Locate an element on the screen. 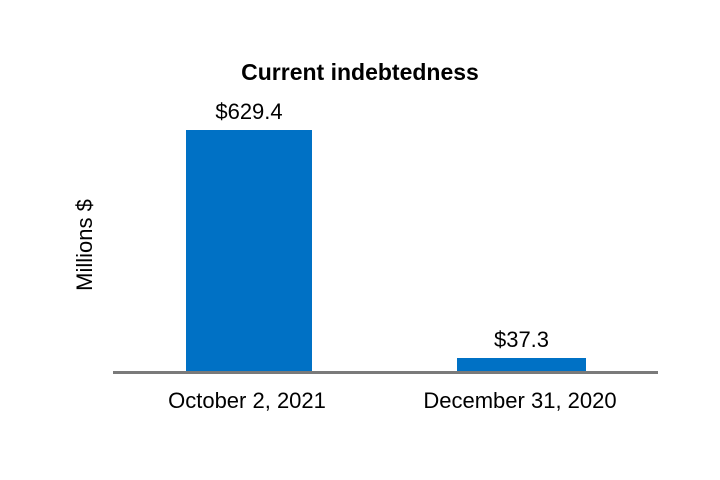  x-axis-line is located at coordinates (385, 372).